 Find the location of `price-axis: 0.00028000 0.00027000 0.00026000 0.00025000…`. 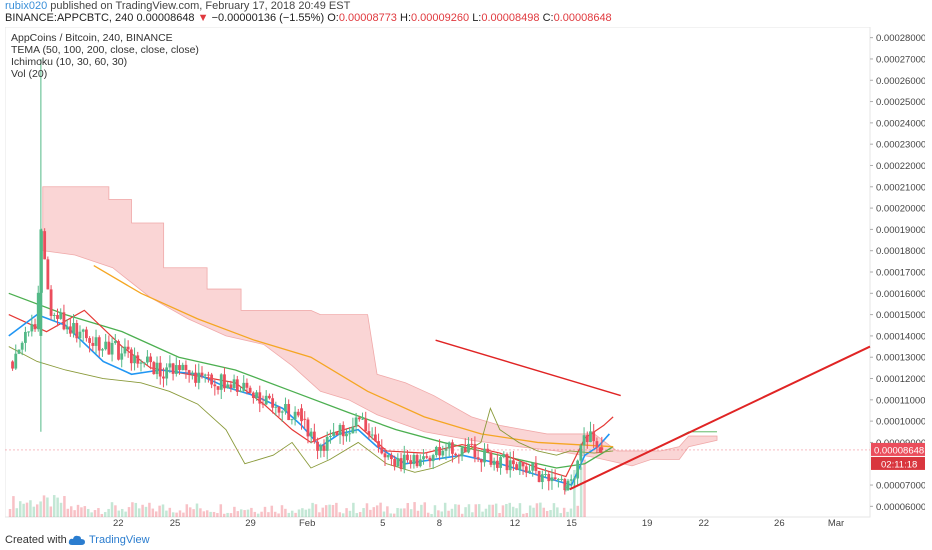

price-axis: 0.00028000 0.00027000 0.00026000 0.00025000… is located at coordinates (897, 273).